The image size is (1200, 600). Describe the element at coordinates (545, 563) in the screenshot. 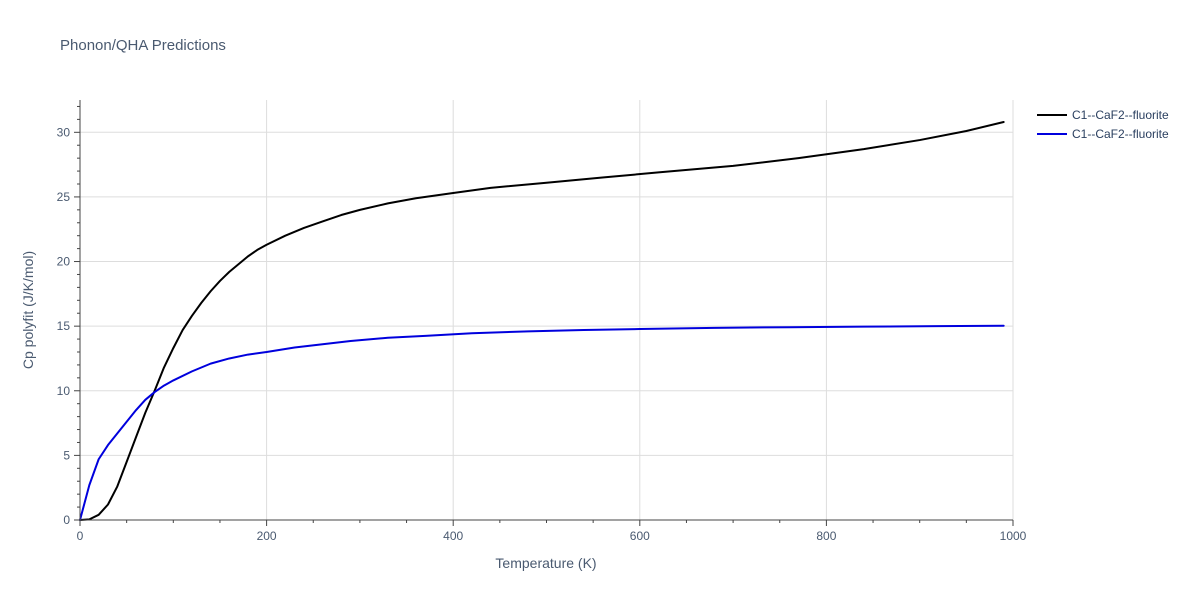

I see `x-axis-title: Temperature (K)` at that location.